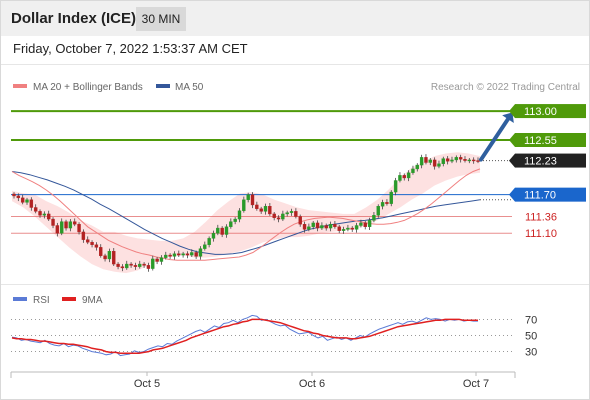 This screenshot has height=400, width=590. What do you see at coordinates (550, 160) in the screenshot?
I see `level-label-112-23-bg` at bounding box center [550, 160].